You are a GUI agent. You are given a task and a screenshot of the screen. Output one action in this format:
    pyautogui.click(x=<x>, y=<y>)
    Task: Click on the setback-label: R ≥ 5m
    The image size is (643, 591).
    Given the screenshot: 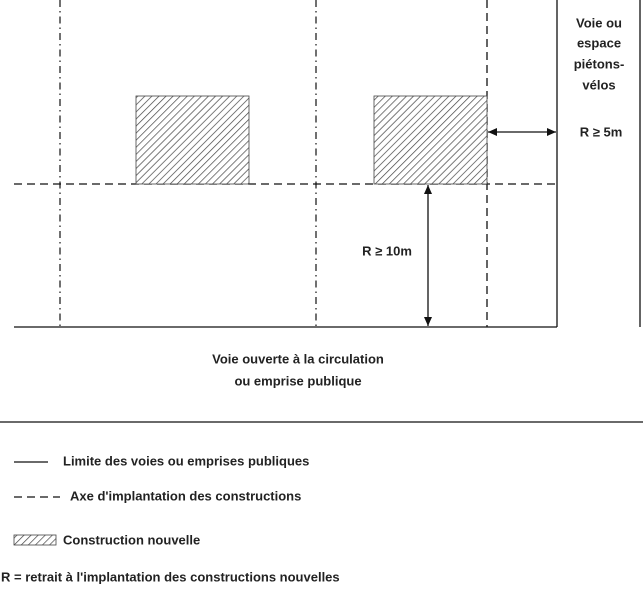 What is the action you would take?
    pyautogui.click(x=601, y=131)
    